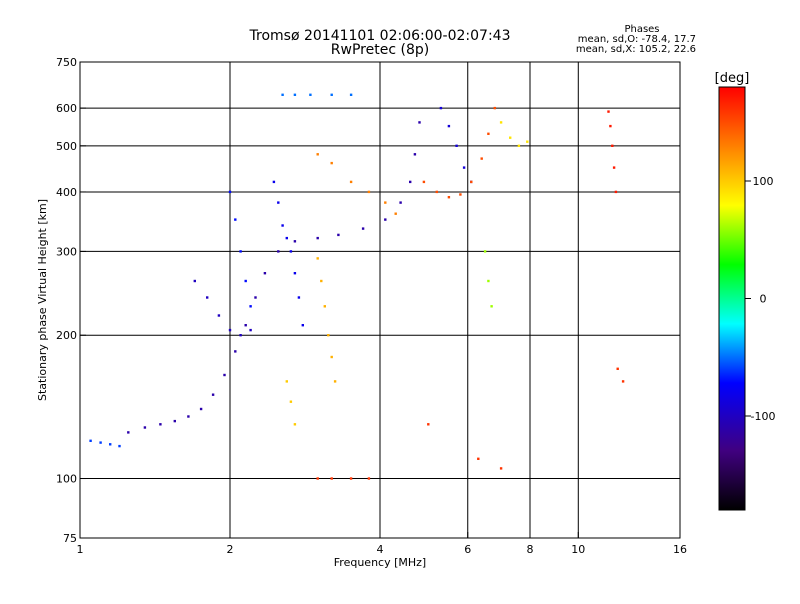 This screenshot has height=604, width=800. Describe the element at coordinates (380, 549) in the screenshot. I see `x-tick-label: 4` at that location.